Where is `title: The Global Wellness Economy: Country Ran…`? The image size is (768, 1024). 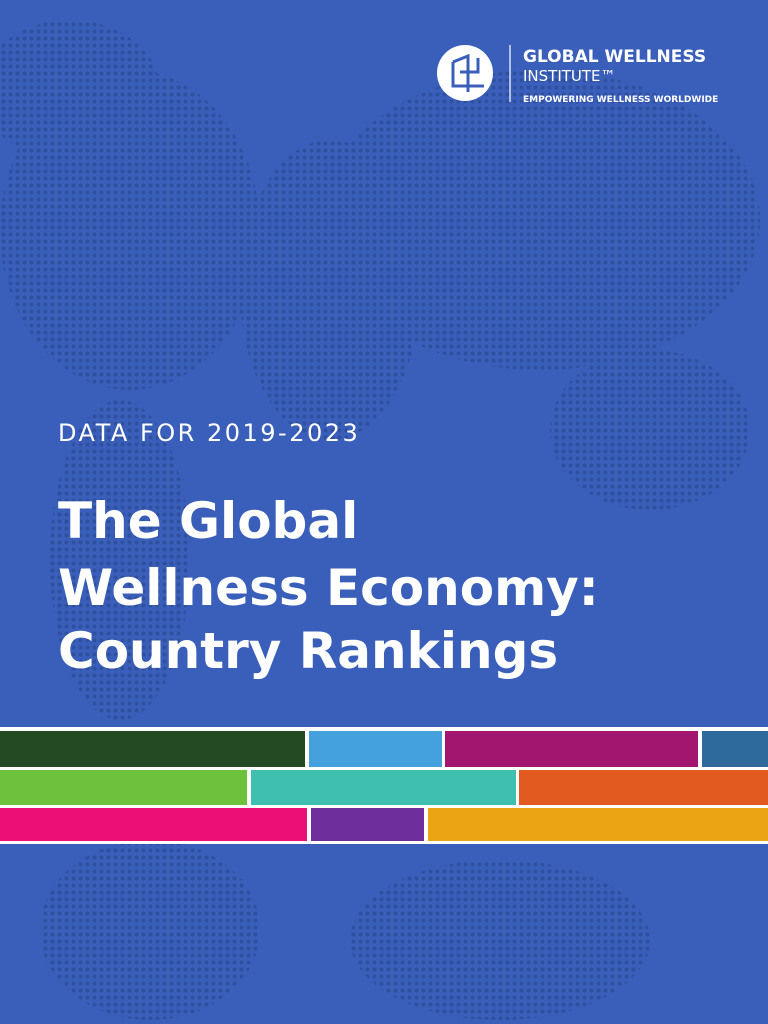 title: The Global Wellness Economy: Country Ran… is located at coordinates (328, 586).